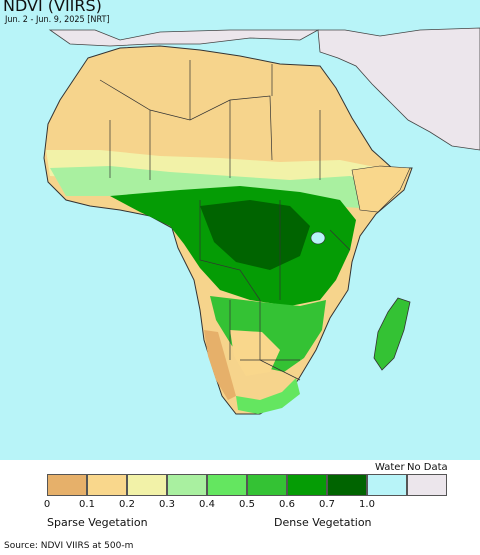 The height and width of the screenshot is (555, 480). I want to click on southern-savanna, so click(268, 334).